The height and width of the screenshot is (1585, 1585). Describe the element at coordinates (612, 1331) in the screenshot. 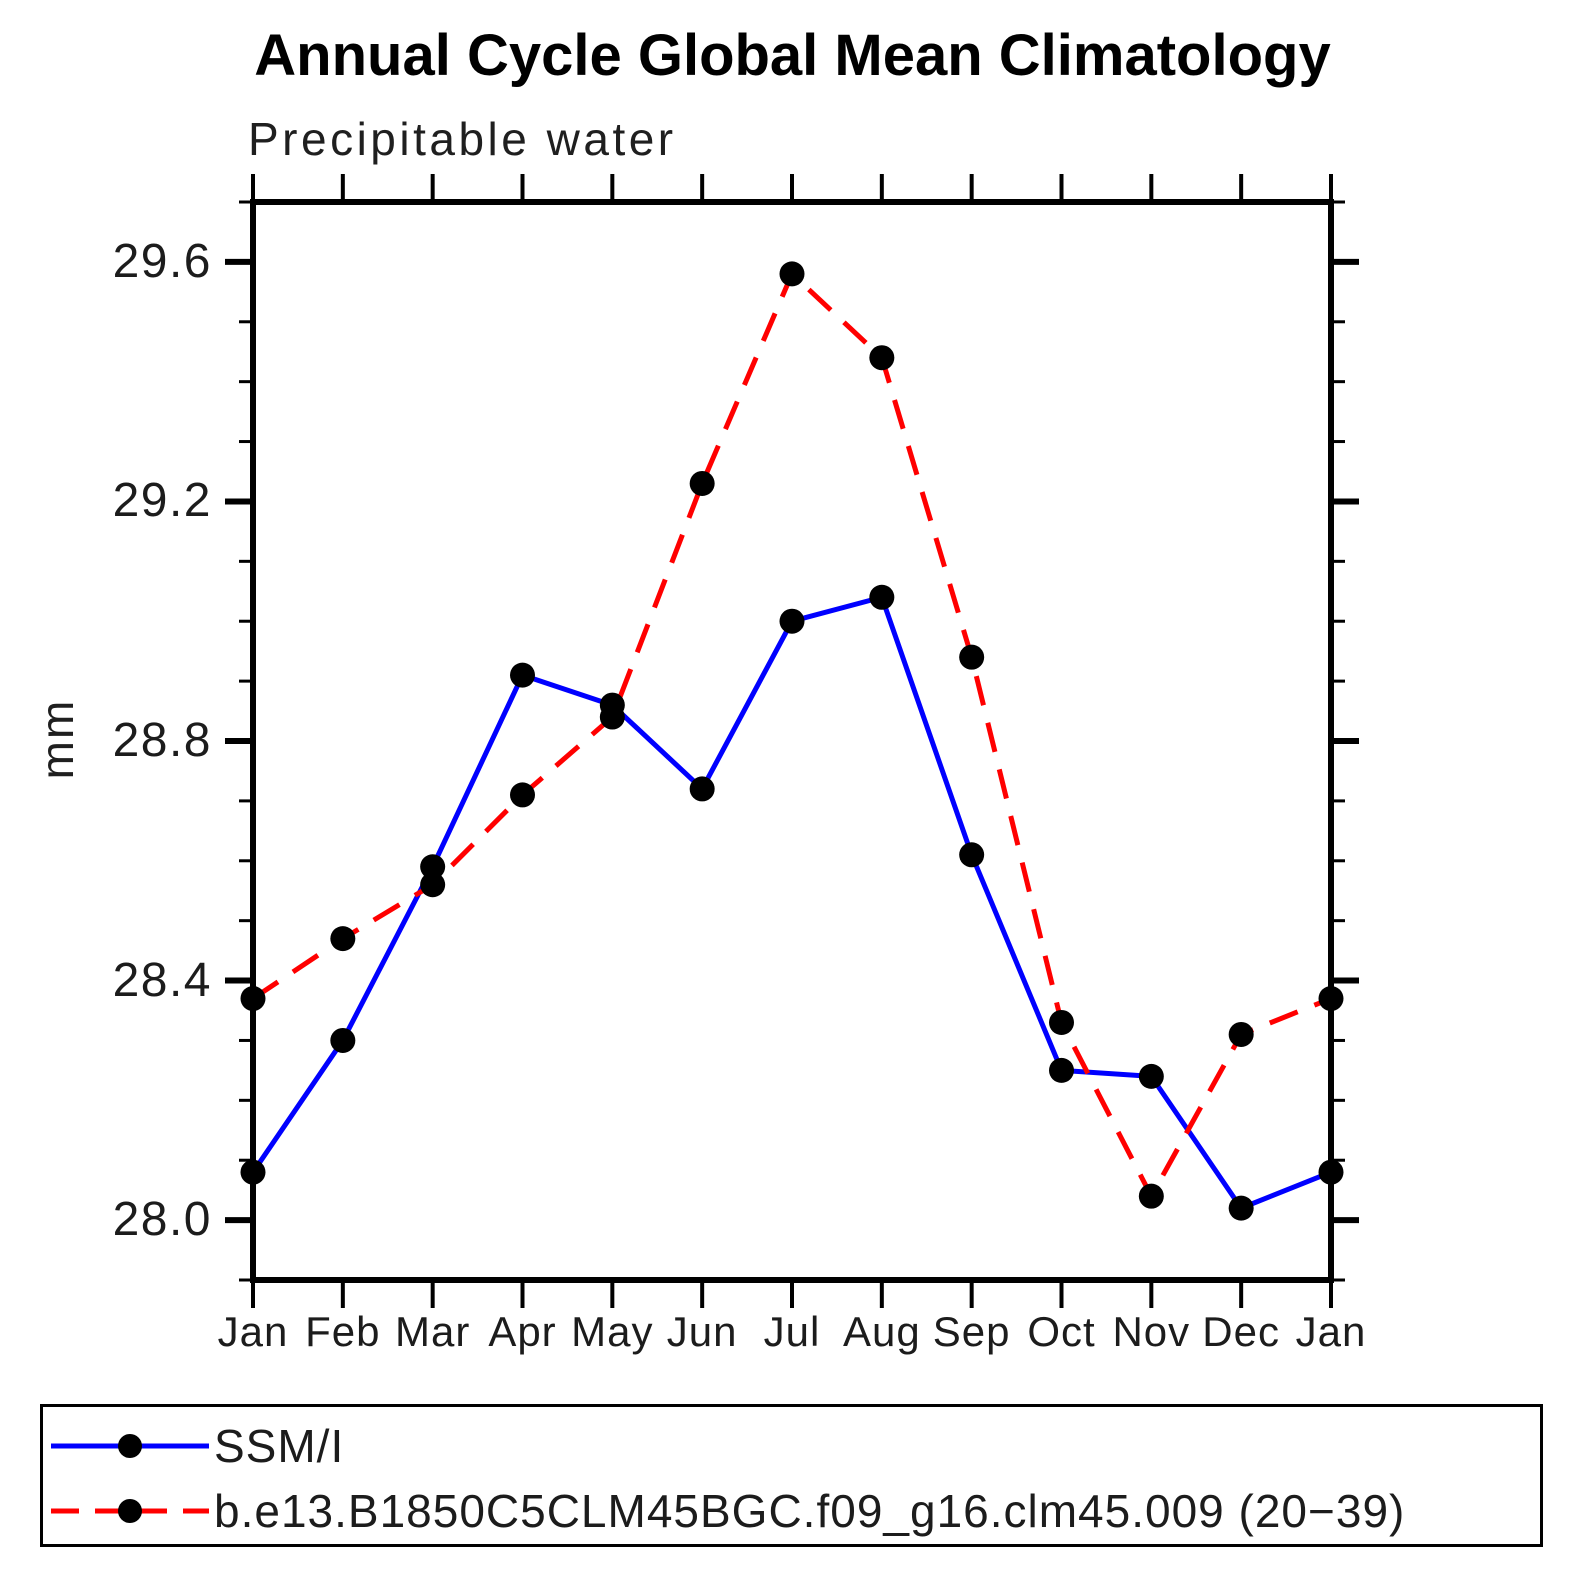

I see `x-tick-label: May` at that location.